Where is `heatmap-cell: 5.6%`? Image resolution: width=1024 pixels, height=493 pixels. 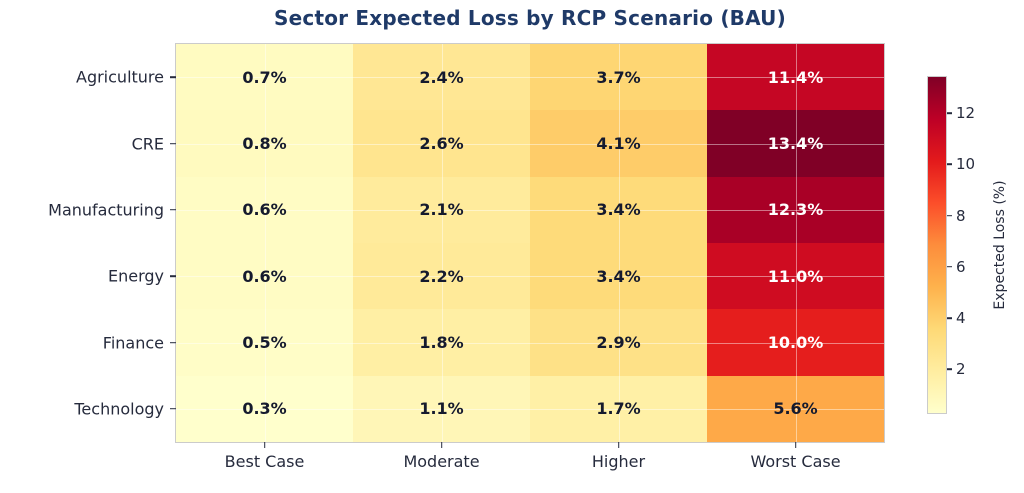 heatmap-cell: 5.6% is located at coordinates (795, 408).